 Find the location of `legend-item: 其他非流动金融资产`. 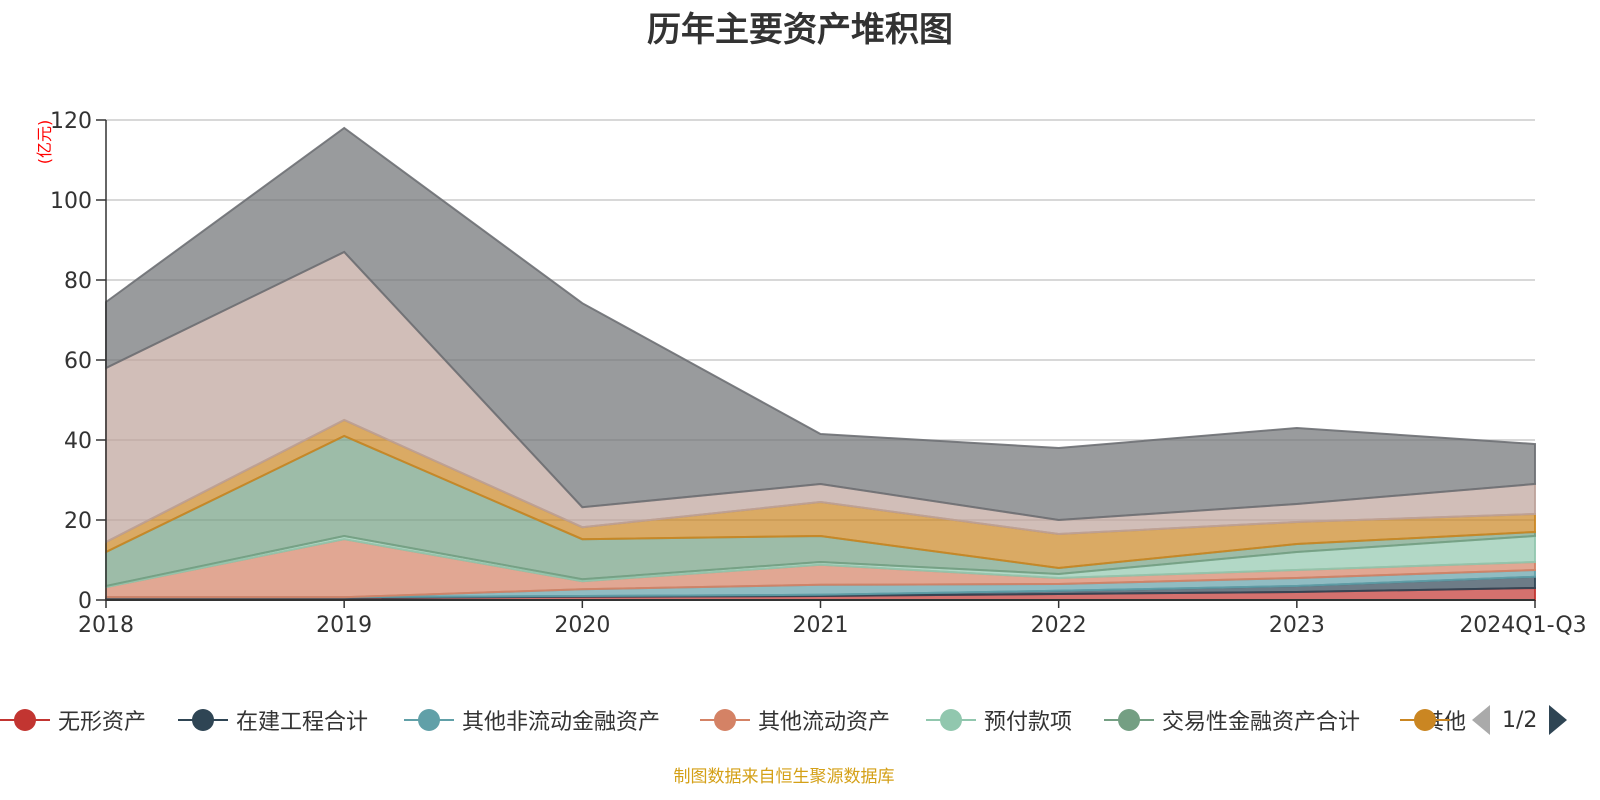

legend-item: 其他非流动金融资产 is located at coordinates (532, 720).